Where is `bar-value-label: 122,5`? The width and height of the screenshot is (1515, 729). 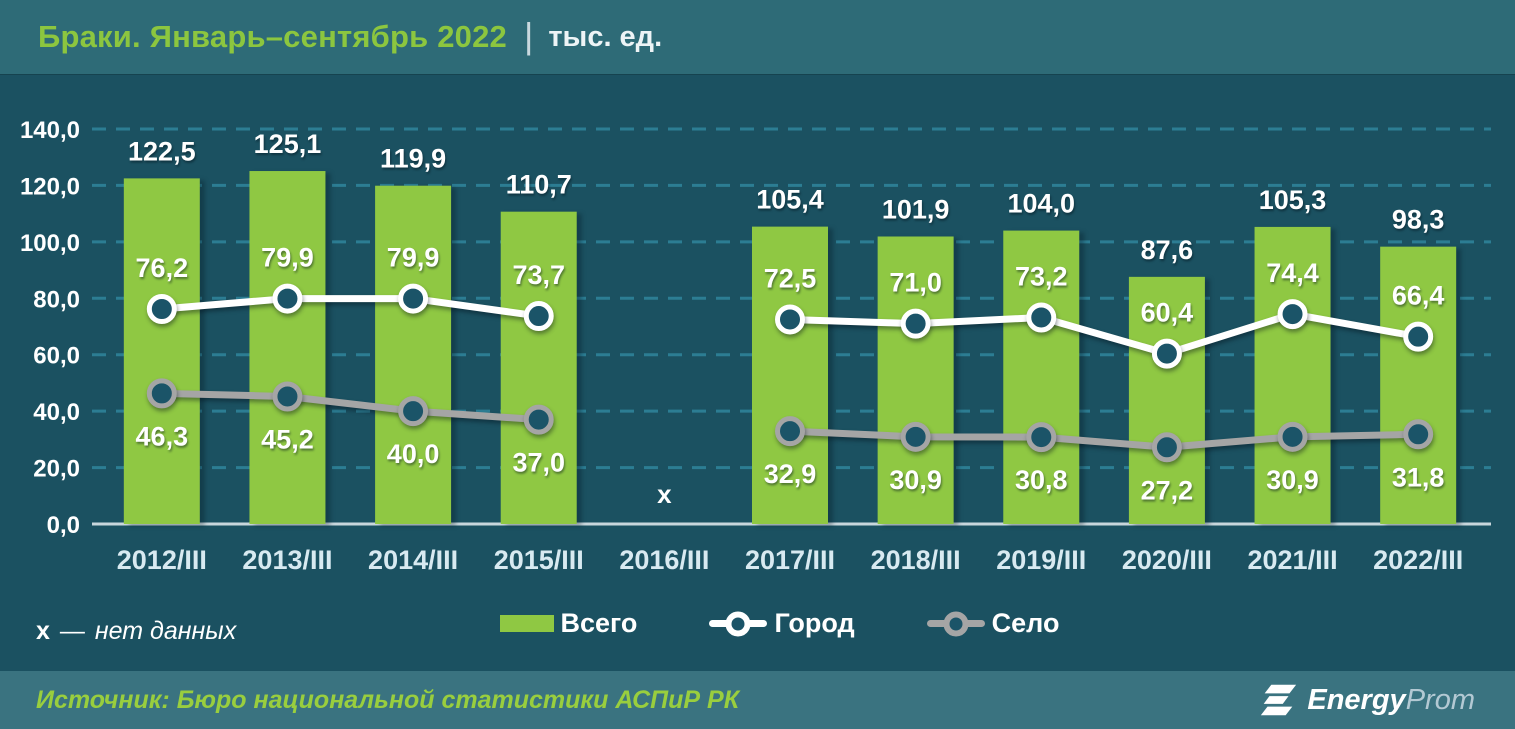
bar-value-label: 122,5 is located at coordinates (162, 151).